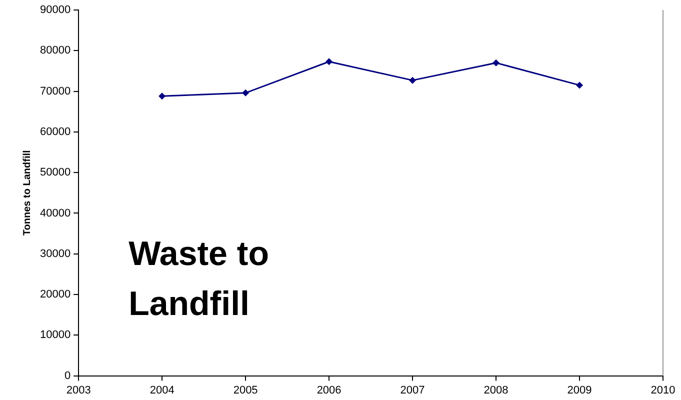 The width and height of the screenshot is (681, 400). I want to click on y-tick-label: 10000, so click(55, 335).